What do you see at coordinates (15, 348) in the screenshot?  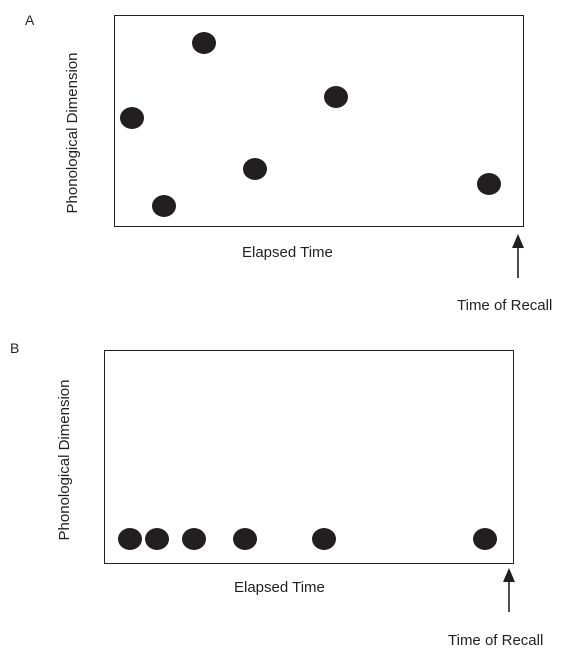 I see `panel-letter: B` at bounding box center [15, 348].